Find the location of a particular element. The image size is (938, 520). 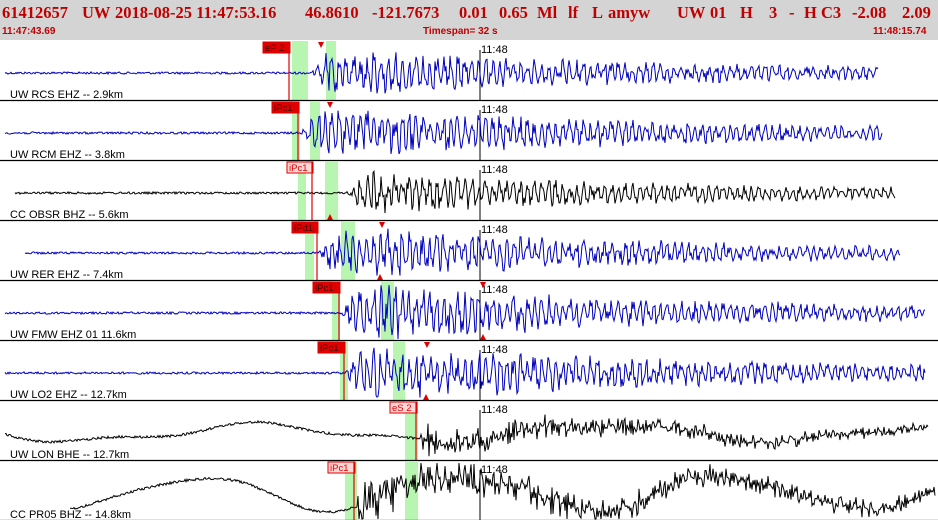

station-label: UW RER EHZ -- 7.4km is located at coordinates (66, 275).